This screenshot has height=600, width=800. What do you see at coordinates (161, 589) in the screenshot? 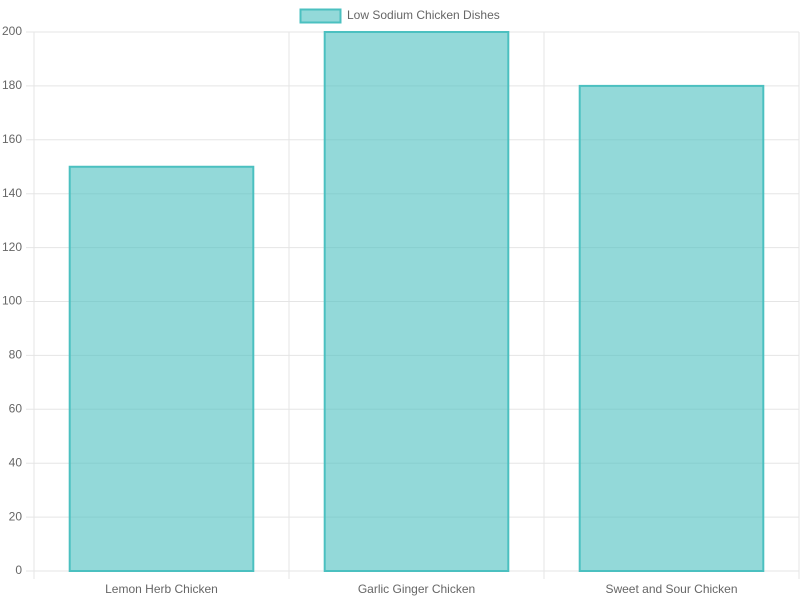
I see `x-tick-label: Lemon Herb Chicken` at bounding box center [161, 589].